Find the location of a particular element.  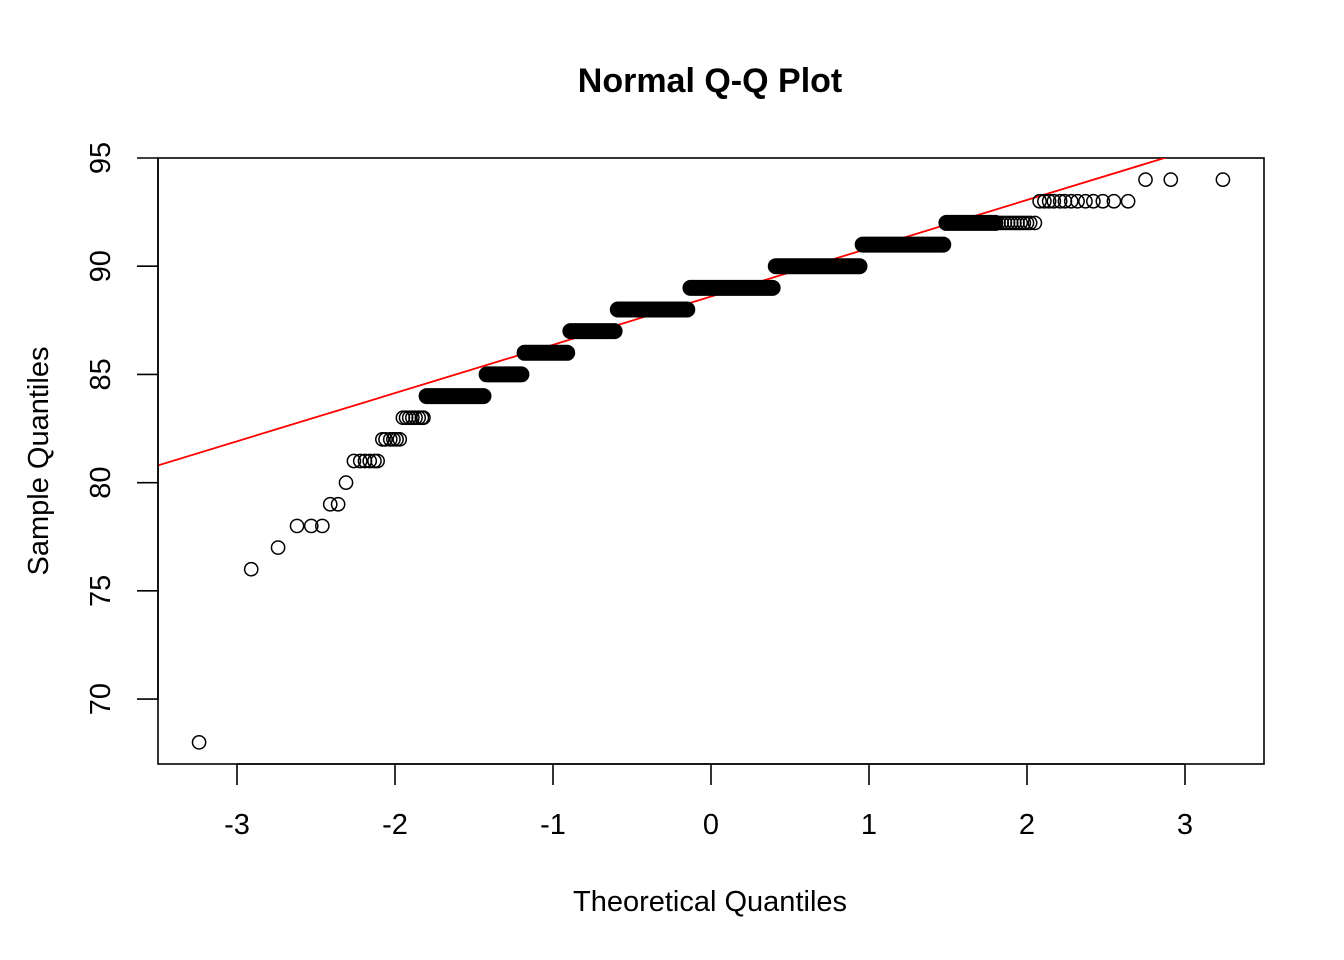

y-tick-label: 70 is located at coordinates (101, 699).